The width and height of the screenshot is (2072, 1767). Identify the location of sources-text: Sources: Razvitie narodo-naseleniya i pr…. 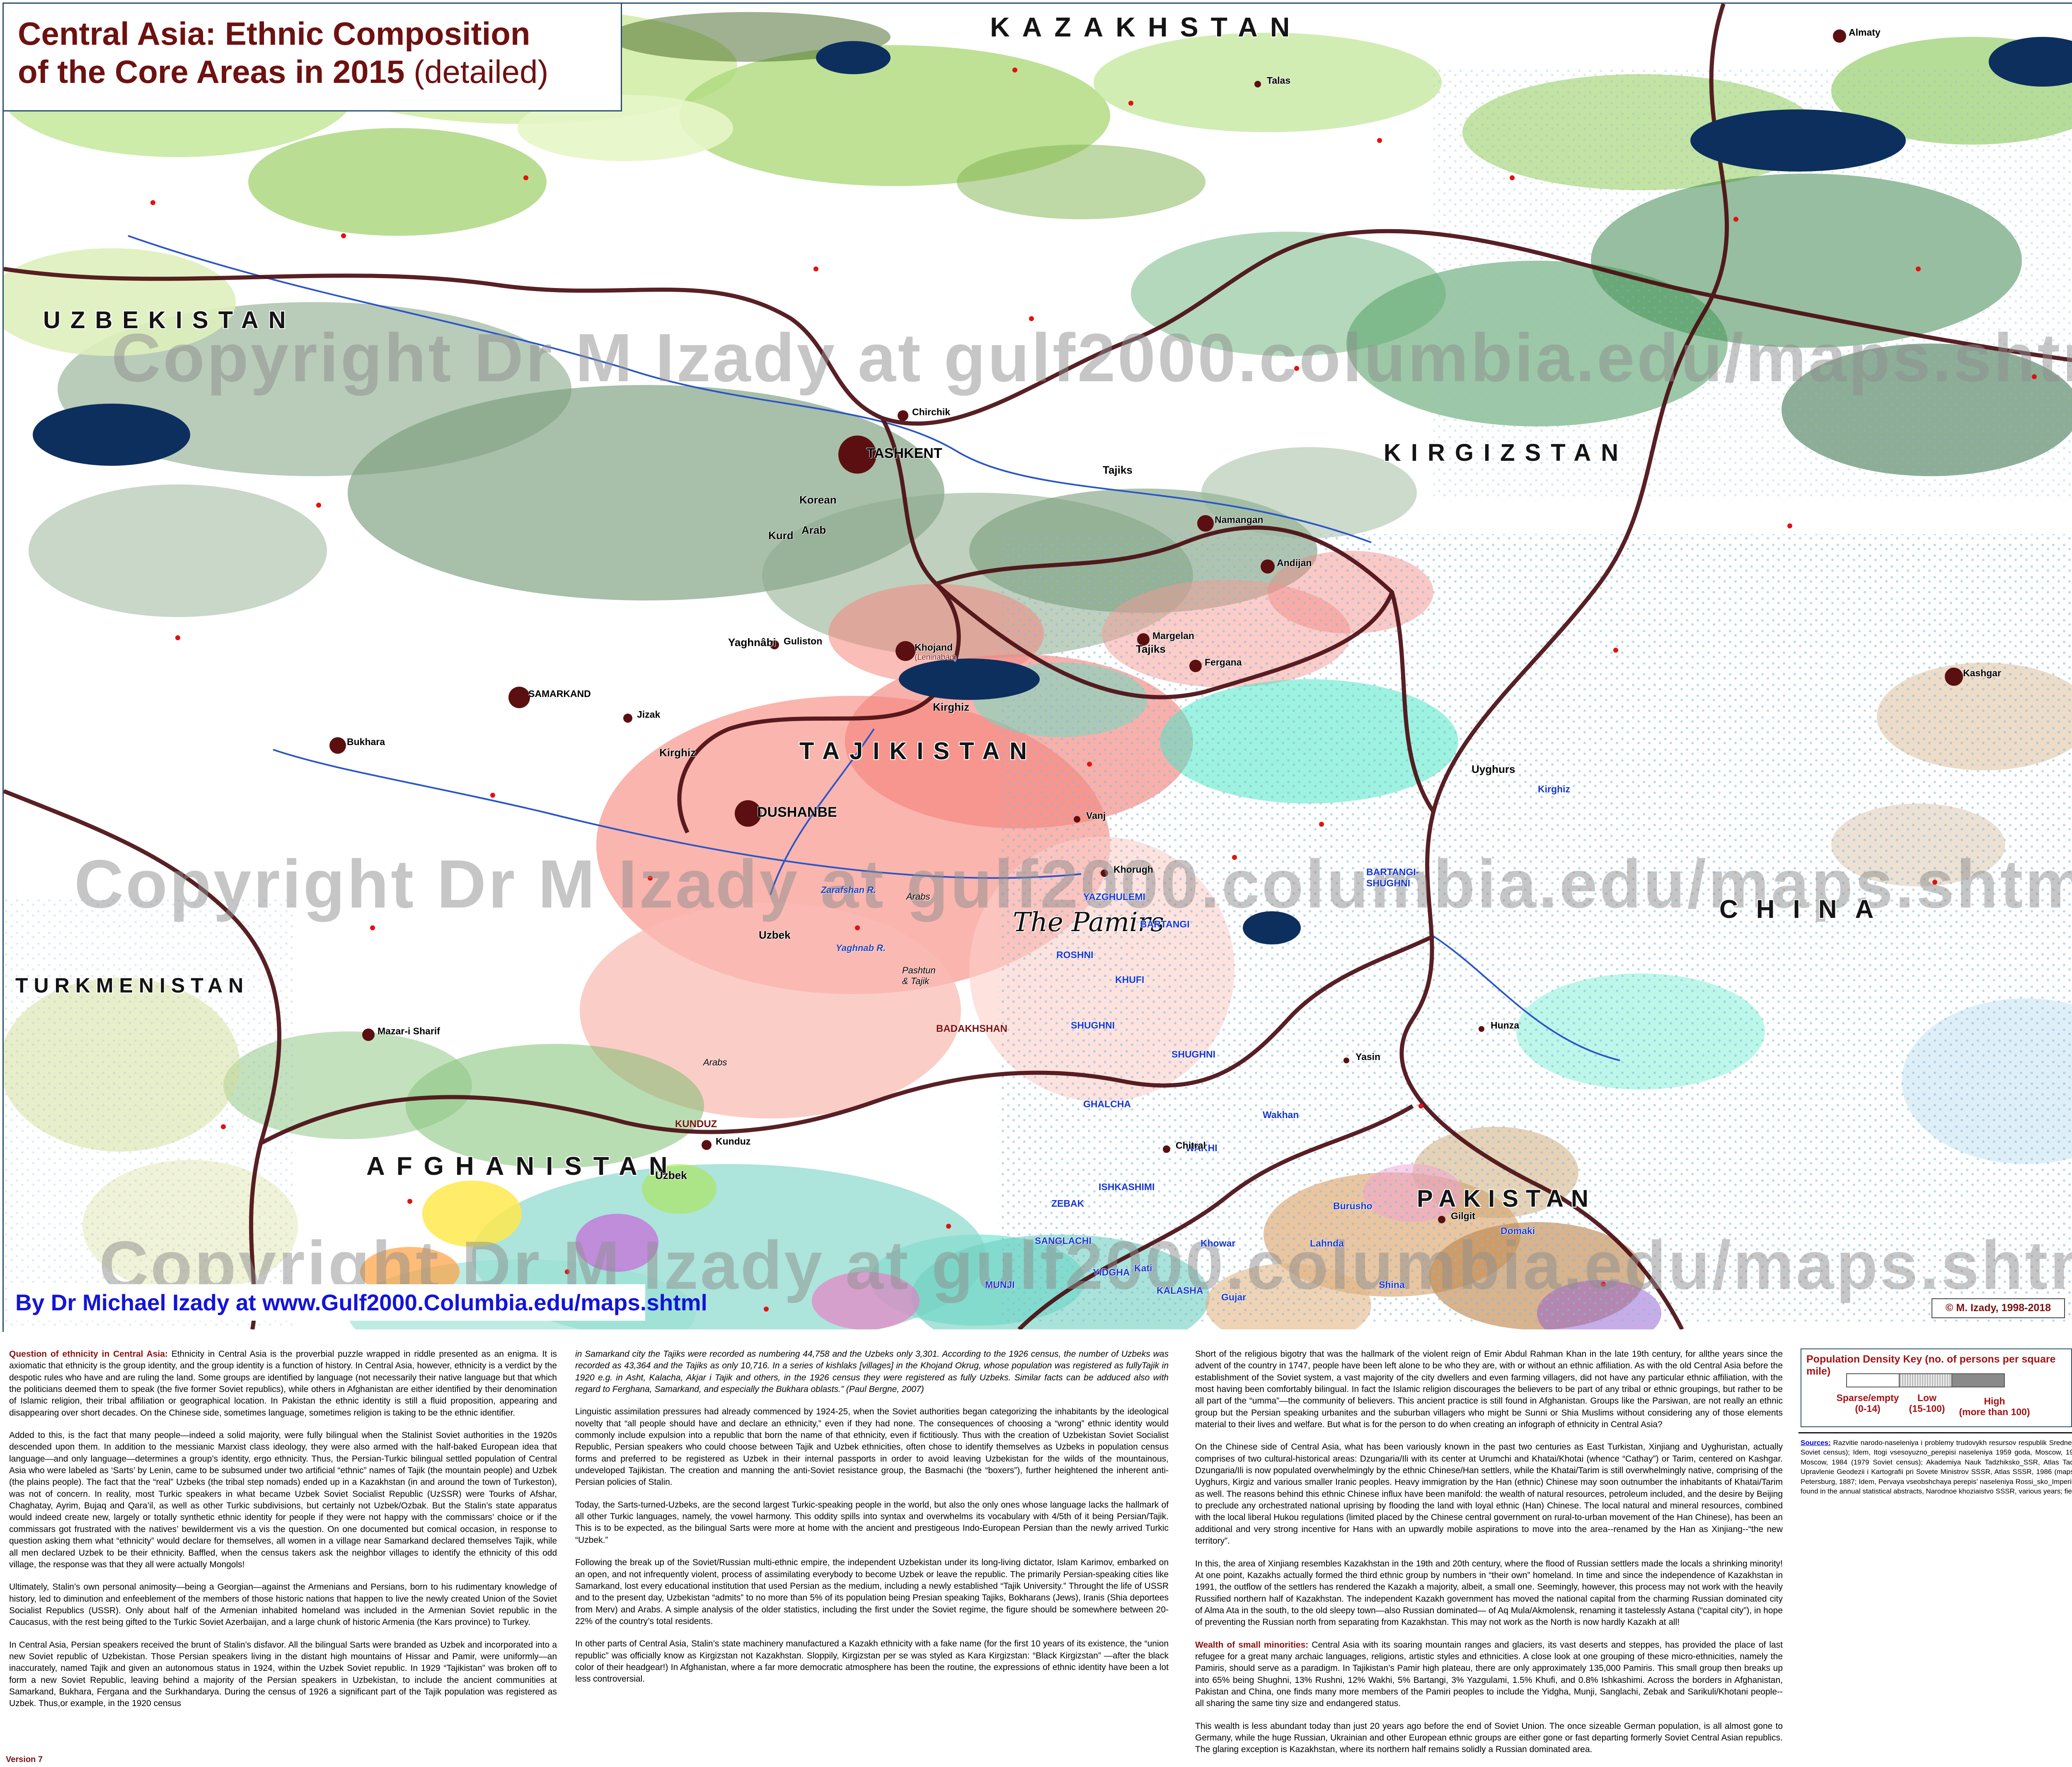
(1936, 1468).